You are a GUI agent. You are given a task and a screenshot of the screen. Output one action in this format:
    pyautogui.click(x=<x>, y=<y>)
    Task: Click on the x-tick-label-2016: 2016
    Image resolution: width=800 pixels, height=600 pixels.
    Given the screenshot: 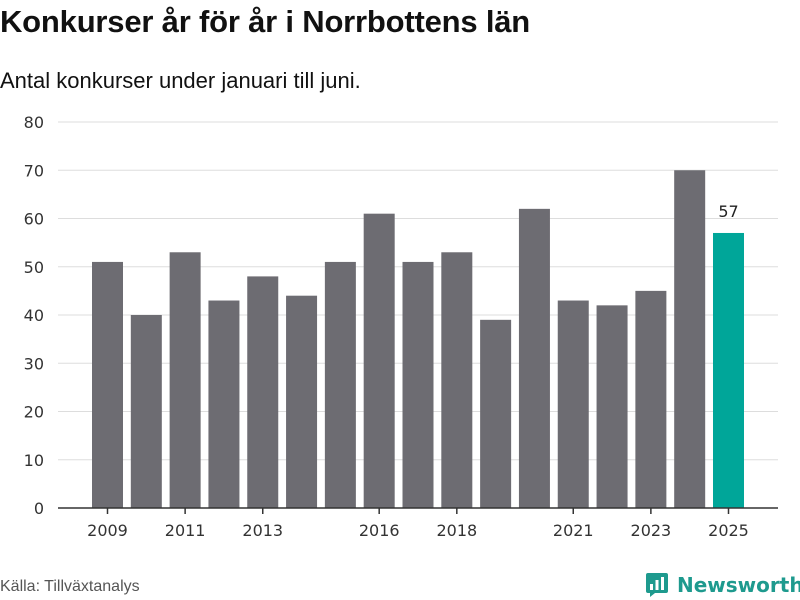 What is the action you would take?
    pyautogui.click(x=379, y=530)
    